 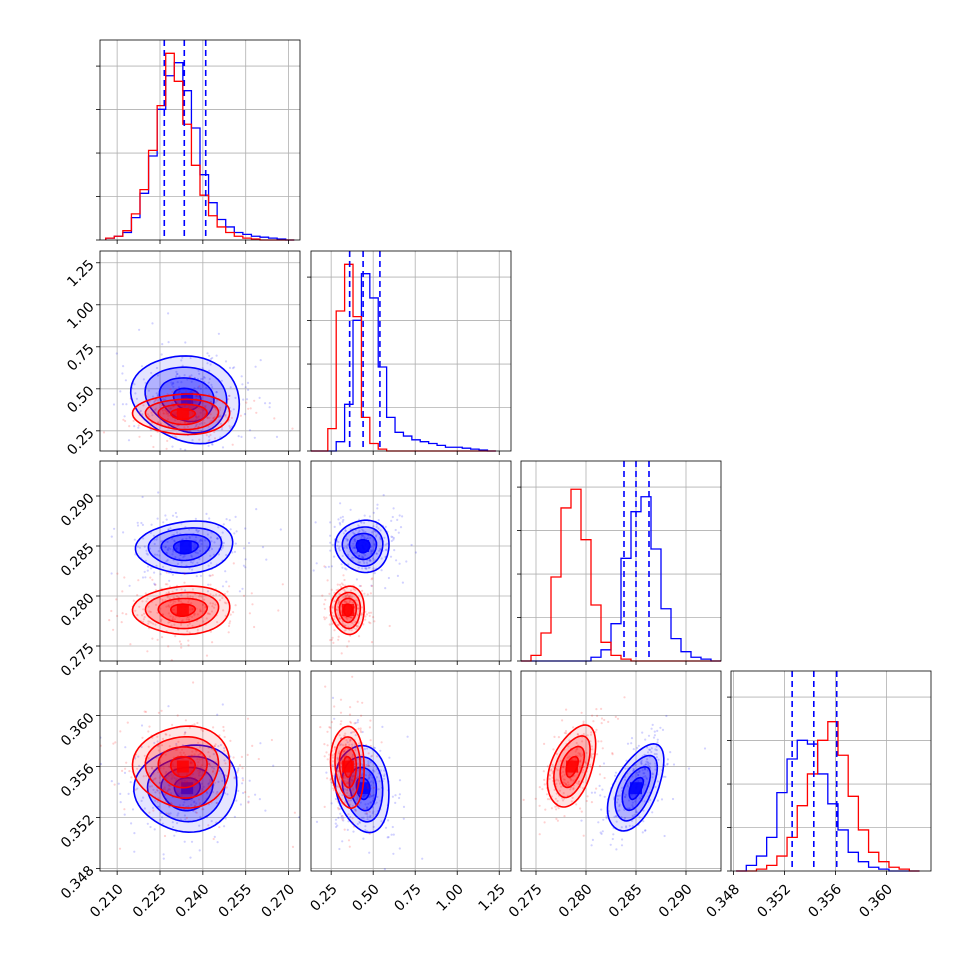 I want to click on density-peak-blue, so click(x=636, y=788).